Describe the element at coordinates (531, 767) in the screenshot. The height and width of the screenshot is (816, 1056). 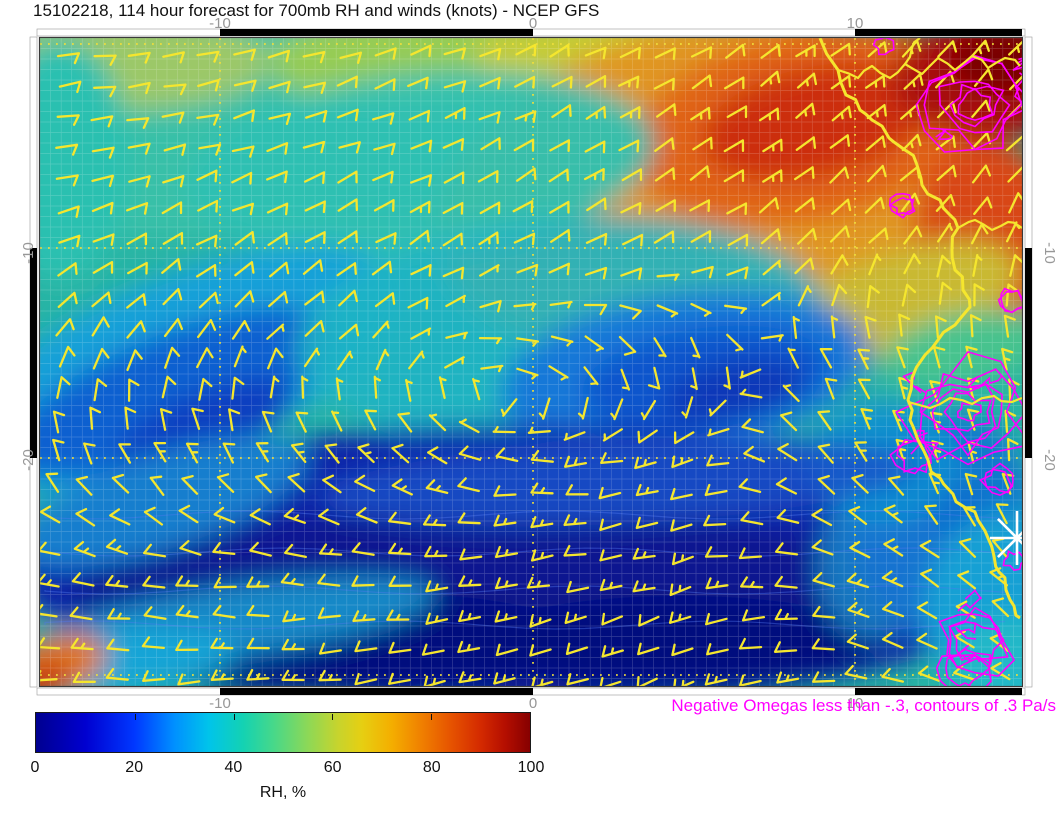
I see `colorbar-tick-100: 100` at that location.